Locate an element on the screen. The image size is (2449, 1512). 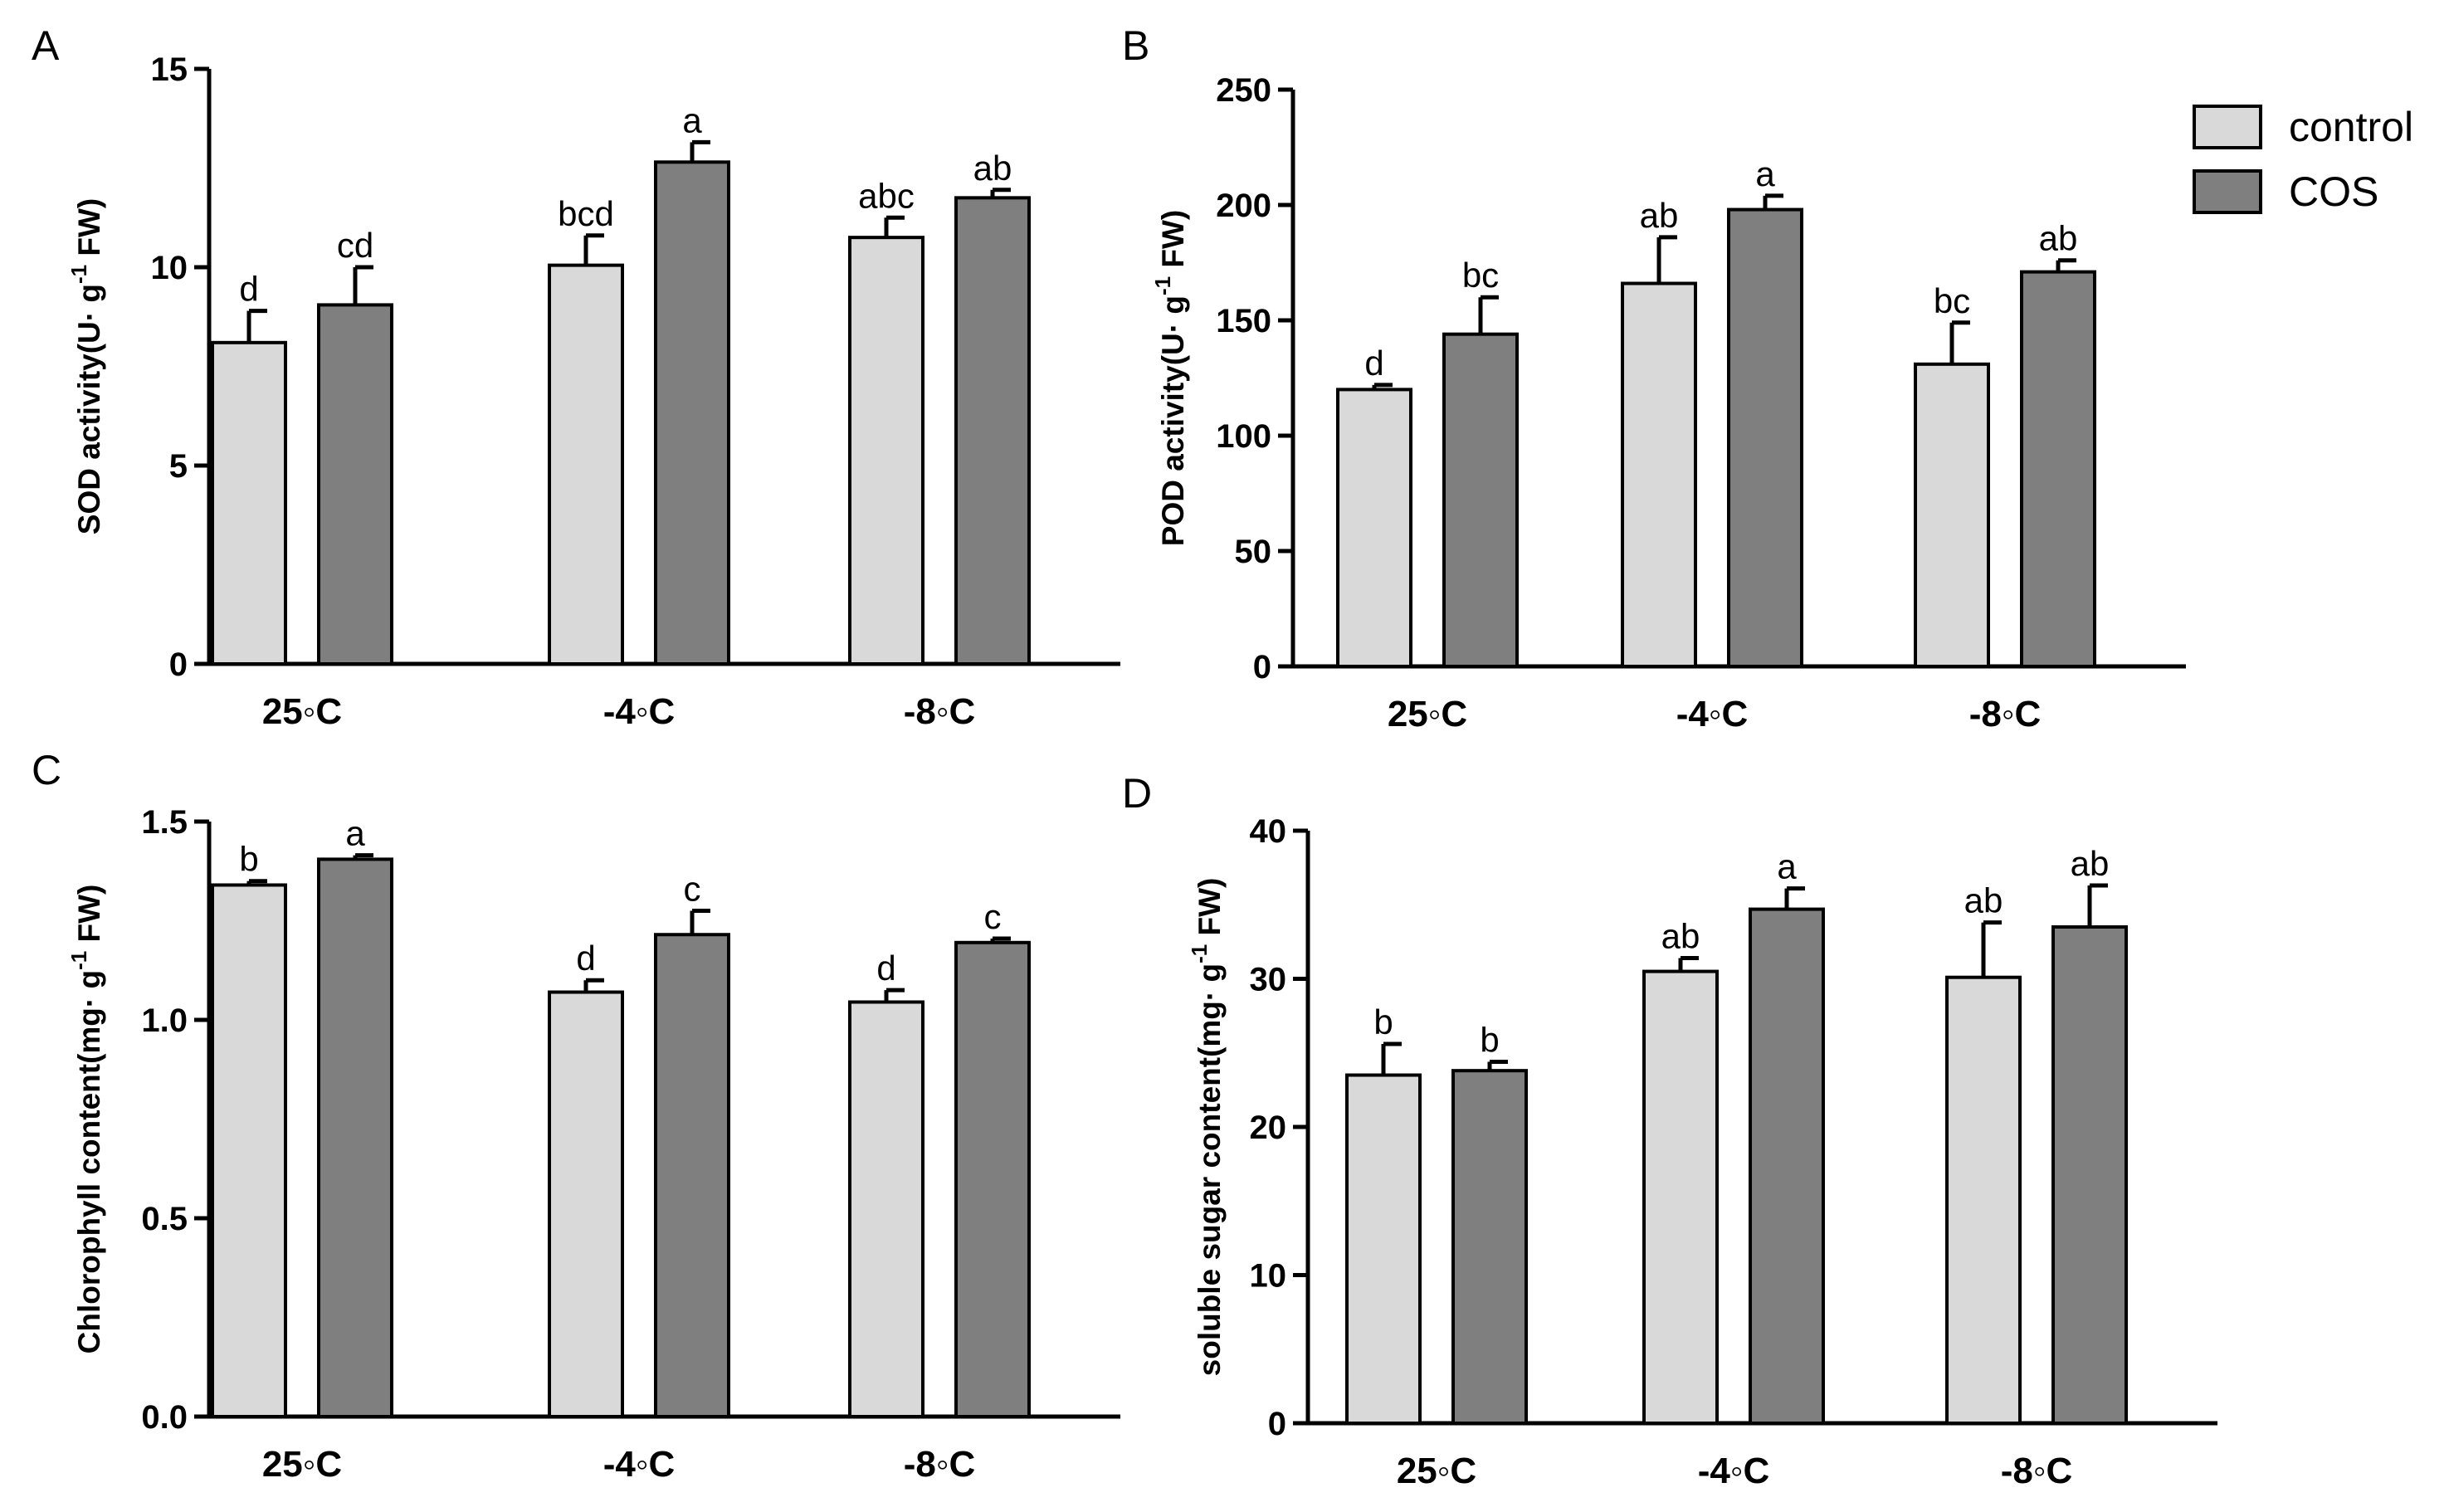
y-axis-title: POD activity(U· g-1 FW) is located at coordinates (1170, 378).